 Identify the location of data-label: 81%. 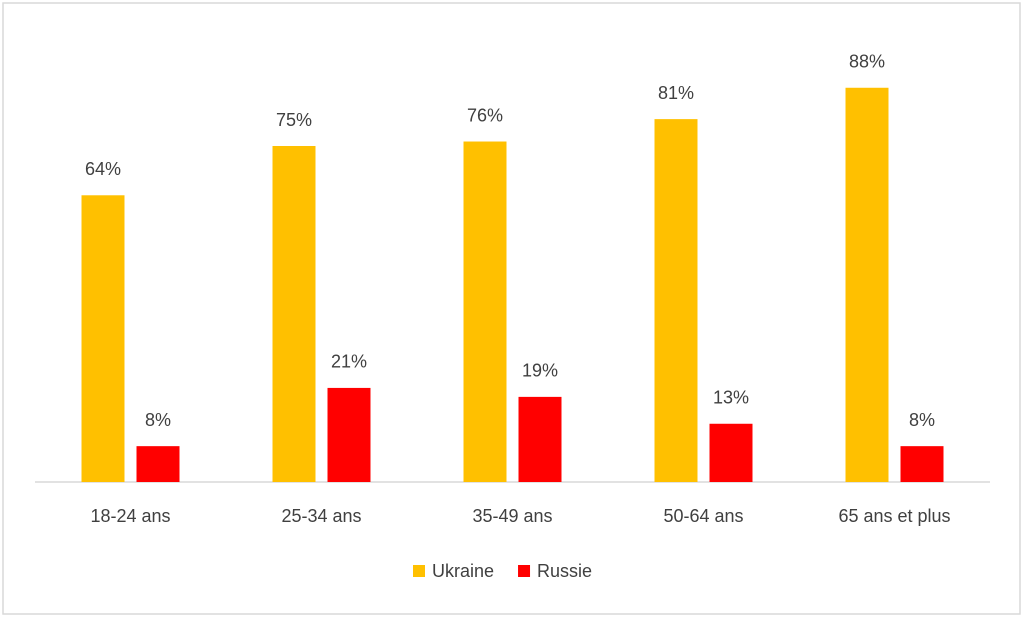
(676, 93).